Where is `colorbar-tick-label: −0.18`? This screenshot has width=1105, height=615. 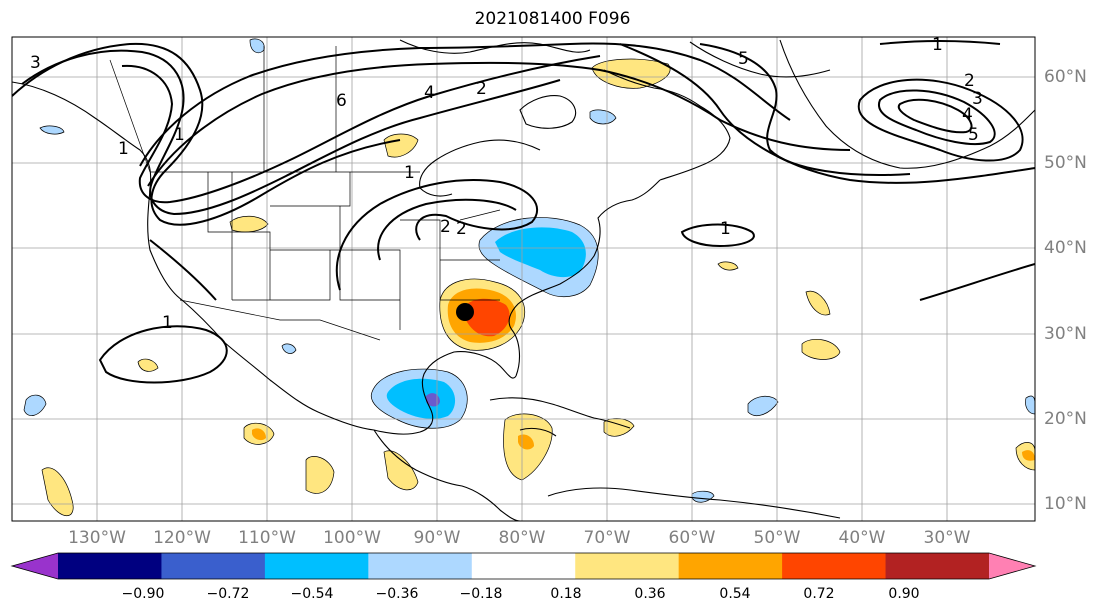 colorbar-tick-label: −0.18 is located at coordinates (481, 594).